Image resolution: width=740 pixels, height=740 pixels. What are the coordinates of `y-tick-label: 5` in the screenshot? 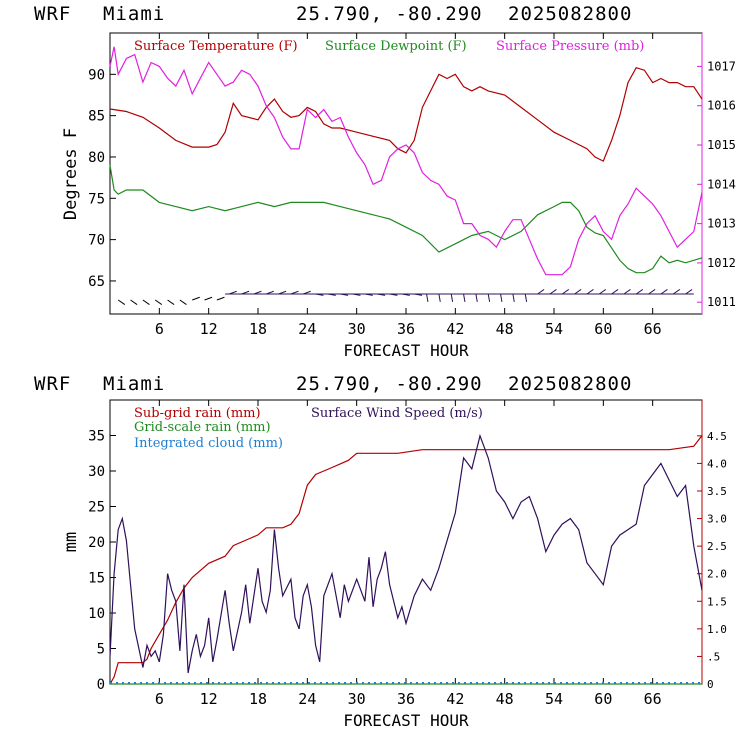 It's located at (101, 650).